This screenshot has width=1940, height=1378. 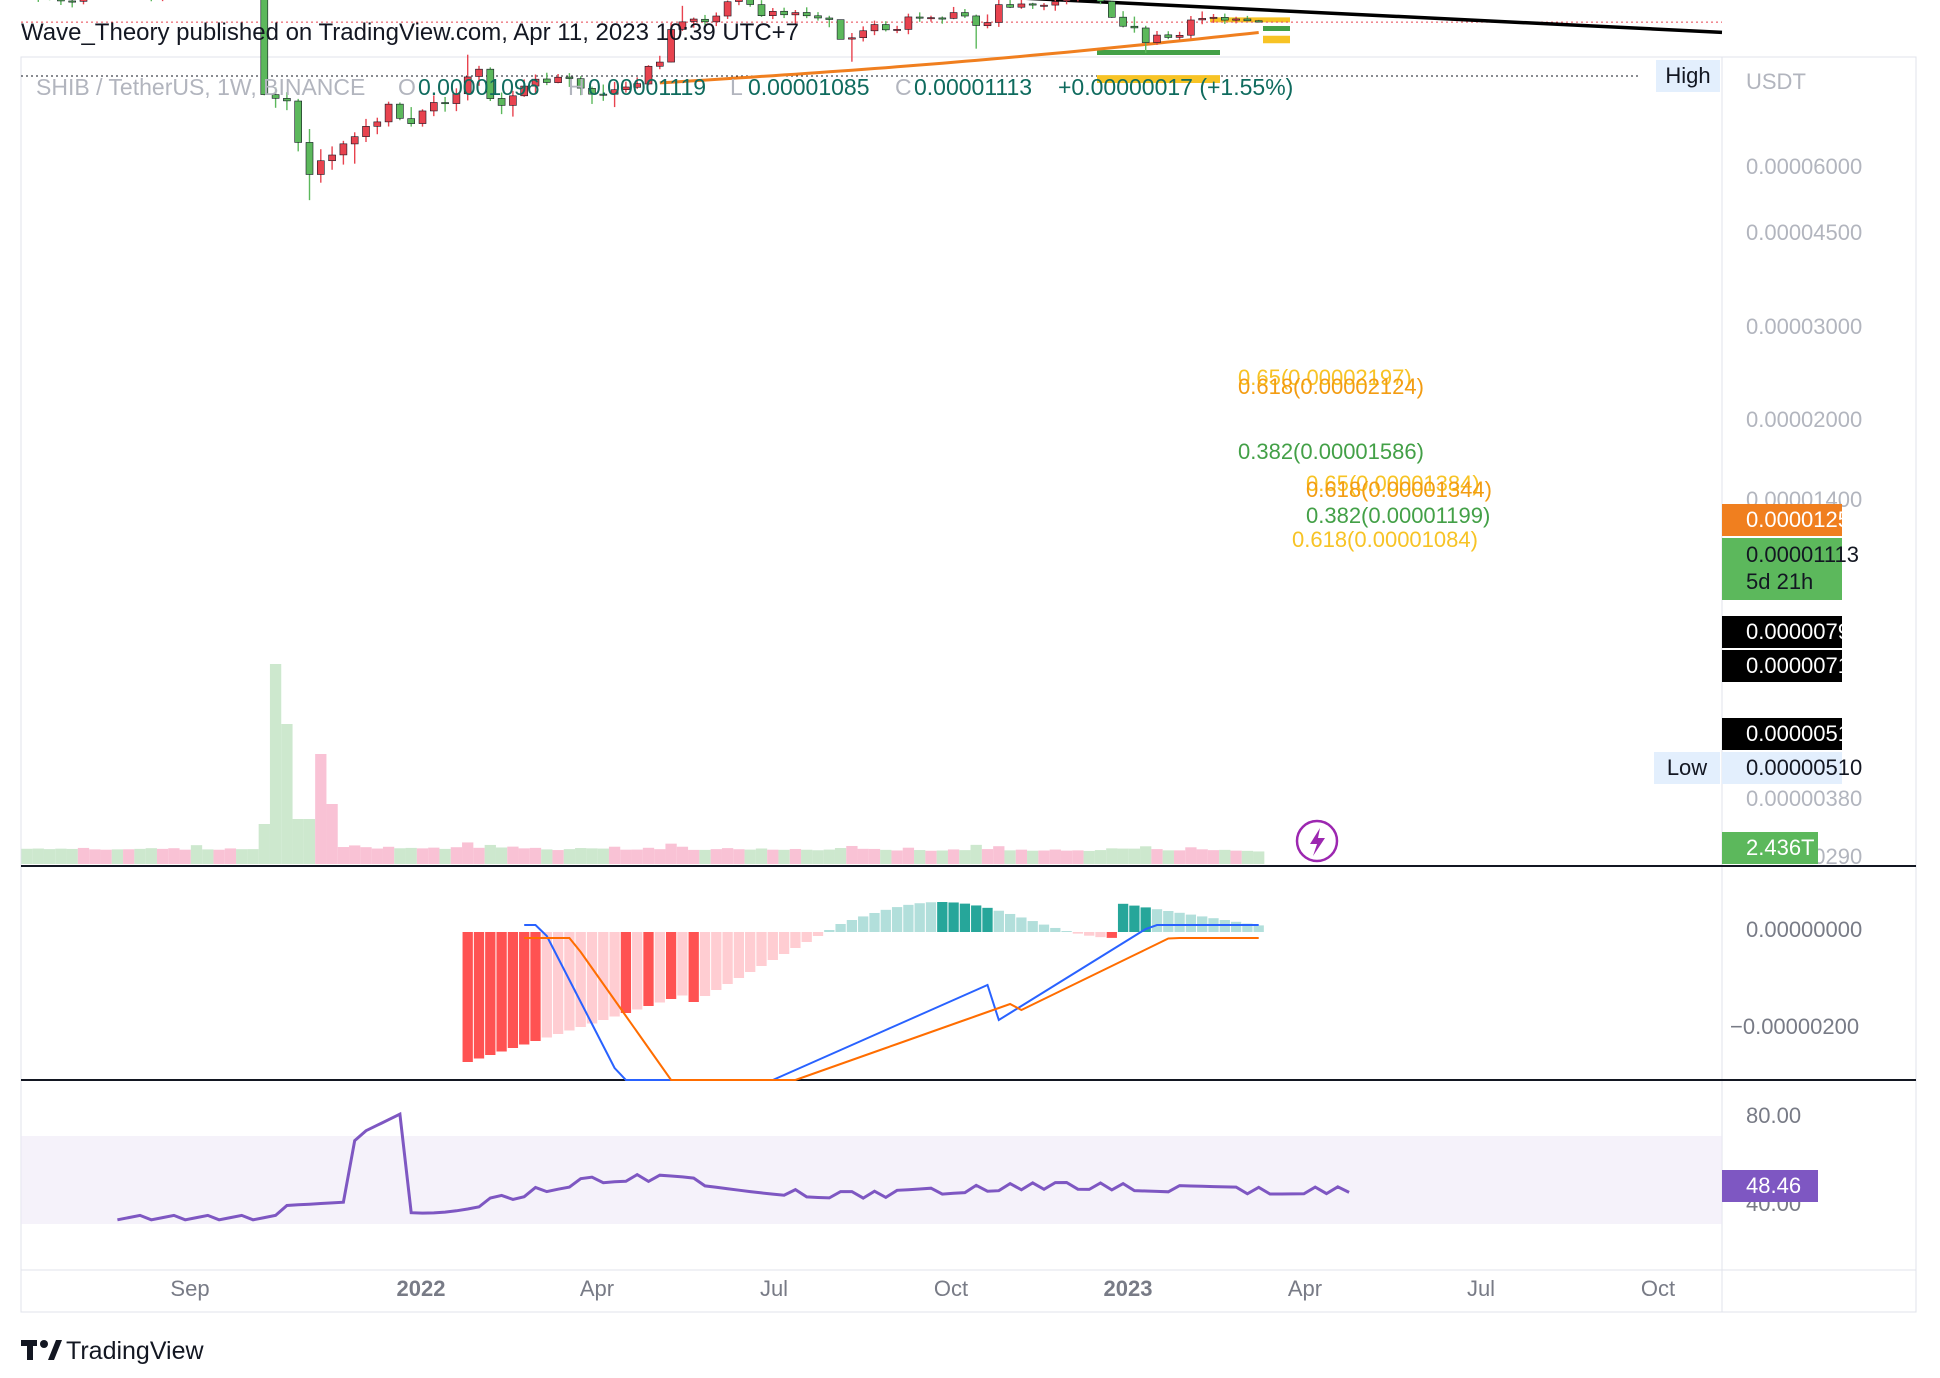 I want to click on support3-badge, so click(x=1782, y=734).